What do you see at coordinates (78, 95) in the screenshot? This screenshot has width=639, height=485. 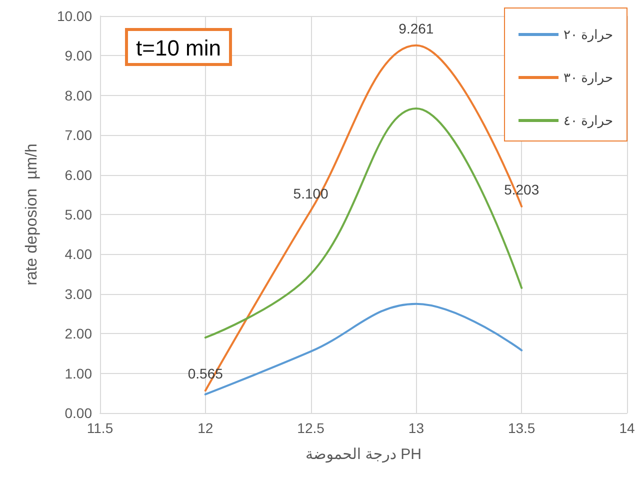 I see `y-tick-label: 8.00` at bounding box center [78, 95].